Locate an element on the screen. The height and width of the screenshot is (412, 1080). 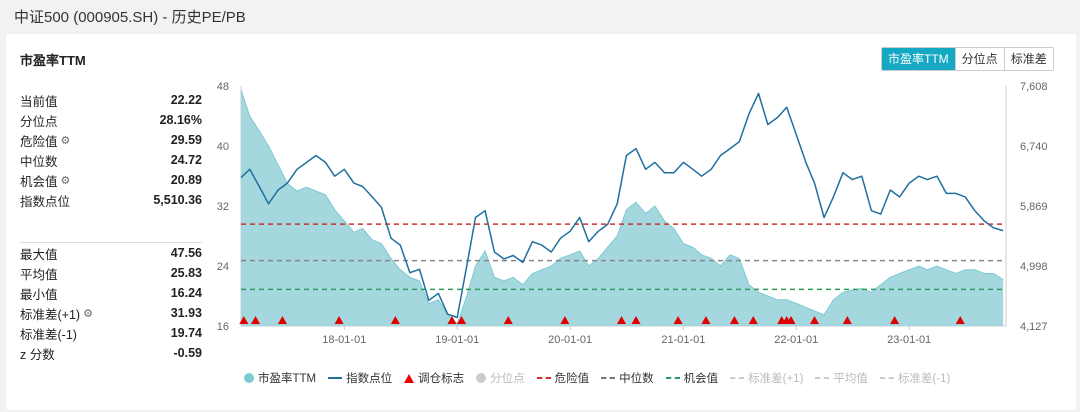
left-tick-label: 48 is located at coordinates (223, 87).